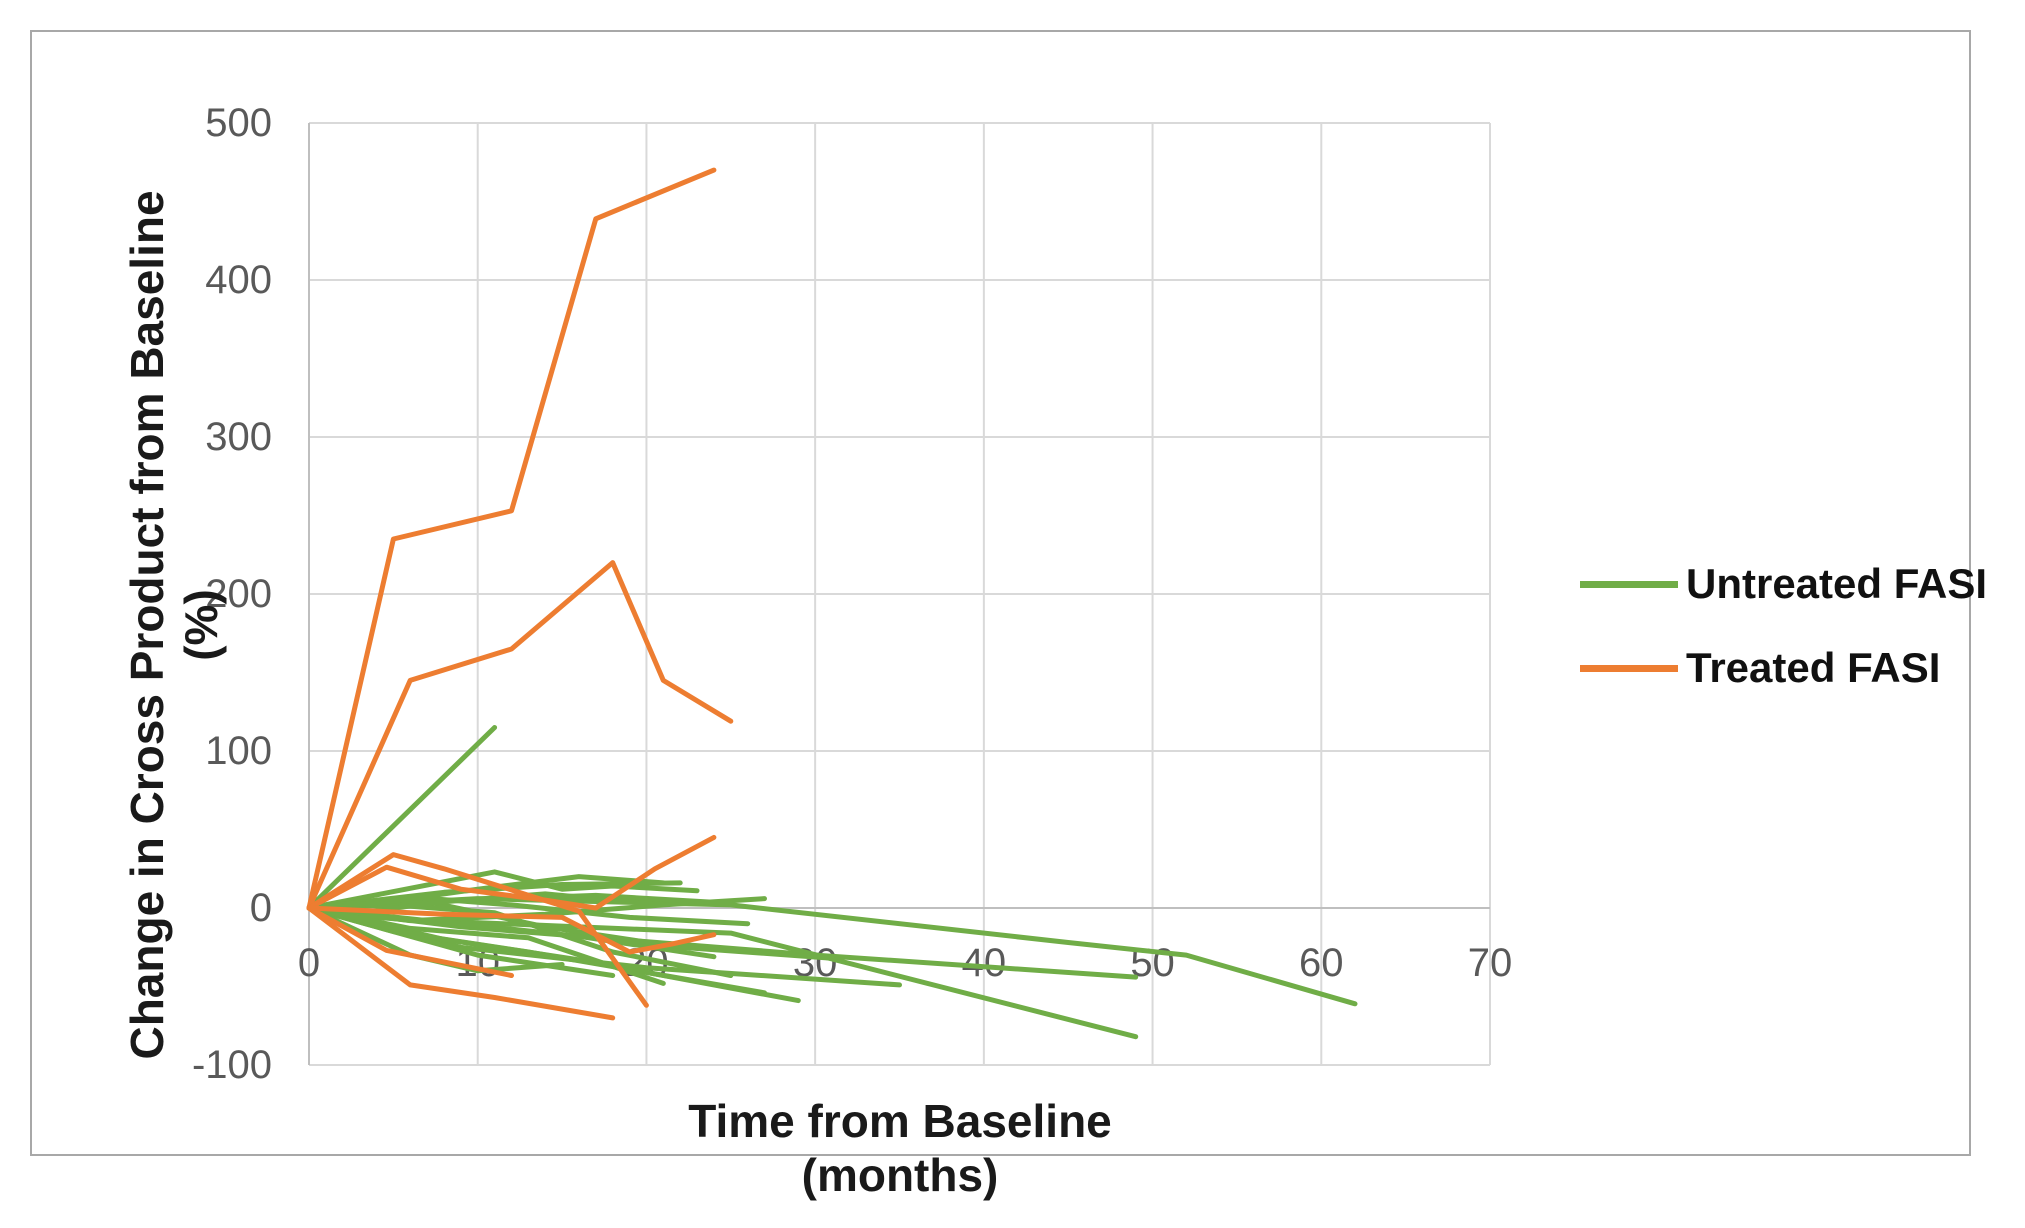  What do you see at coordinates (238, 437) in the screenshot?
I see `y-tick-label: 300` at bounding box center [238, 437].